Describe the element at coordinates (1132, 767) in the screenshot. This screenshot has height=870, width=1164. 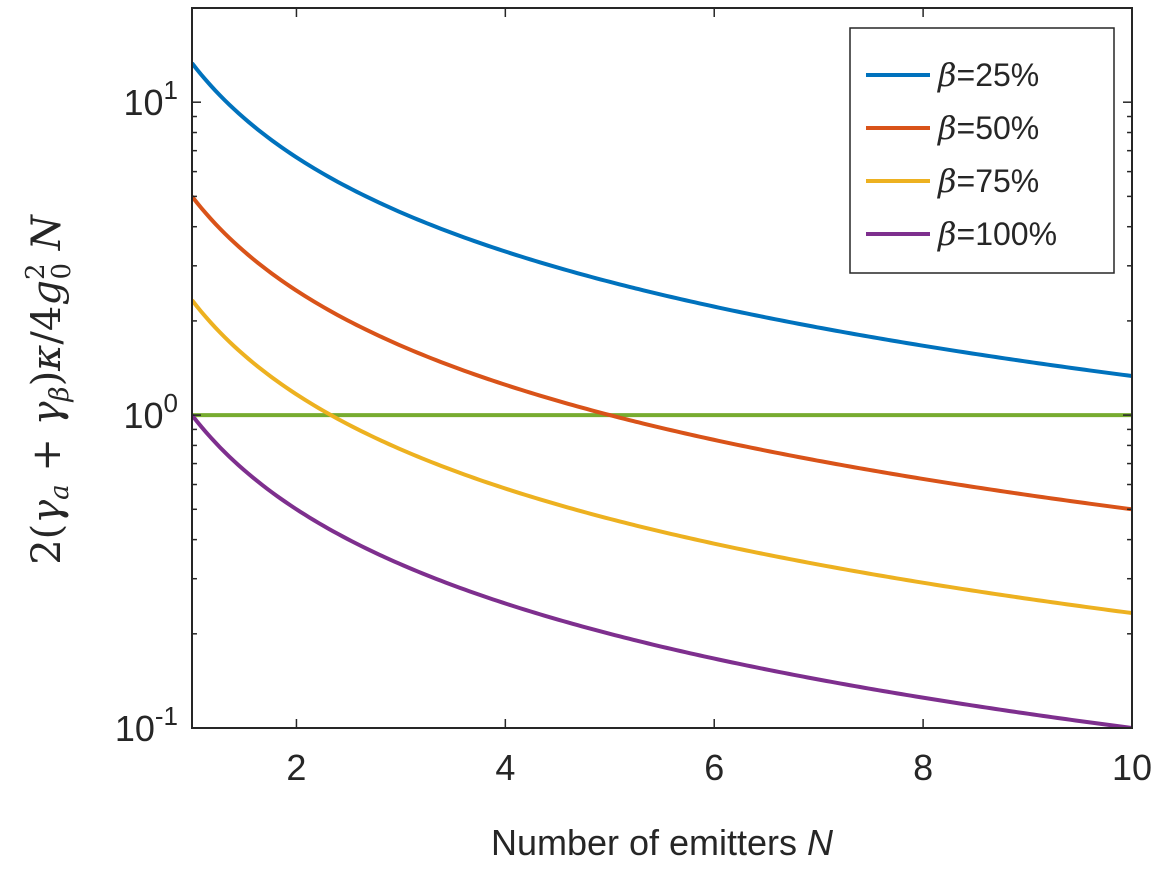
I see `x-tick-label: 10` at that location.